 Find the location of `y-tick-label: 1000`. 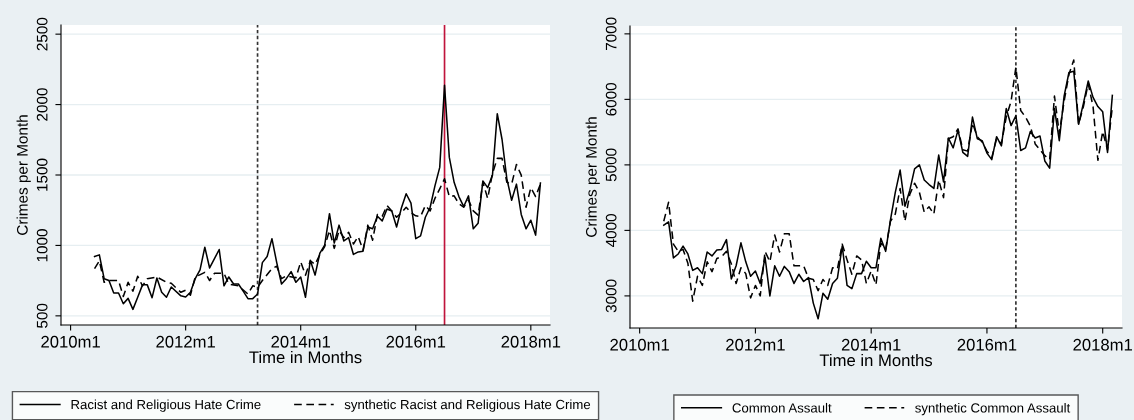

y-tick-label: 1000 is located at coordinates (42, 245).